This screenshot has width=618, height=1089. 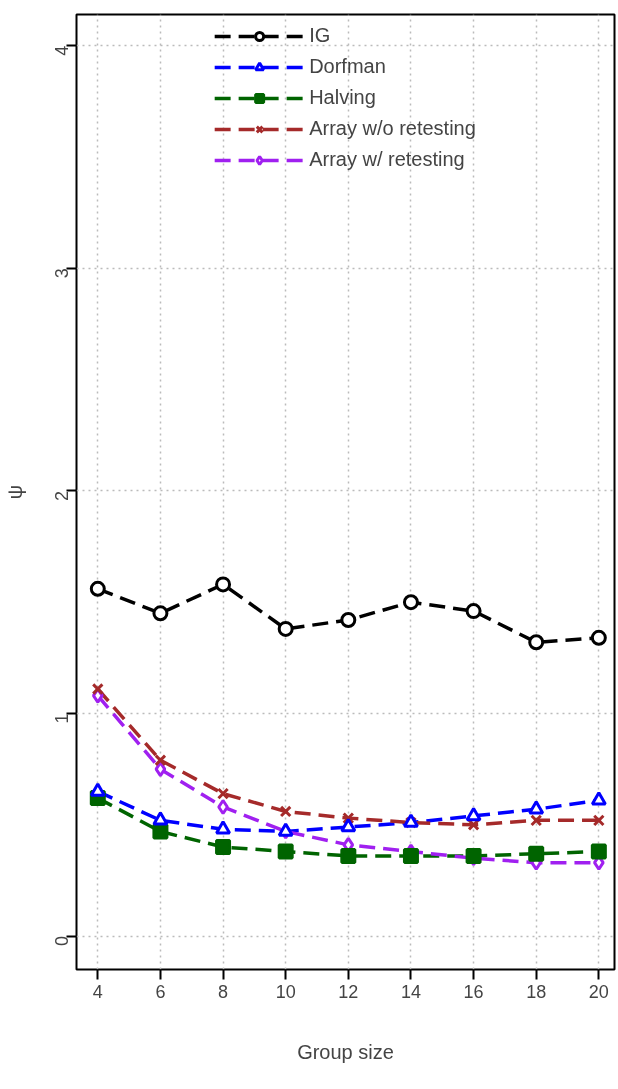 I want to click on x-tick-label: 6, so click(x=160, y=991).